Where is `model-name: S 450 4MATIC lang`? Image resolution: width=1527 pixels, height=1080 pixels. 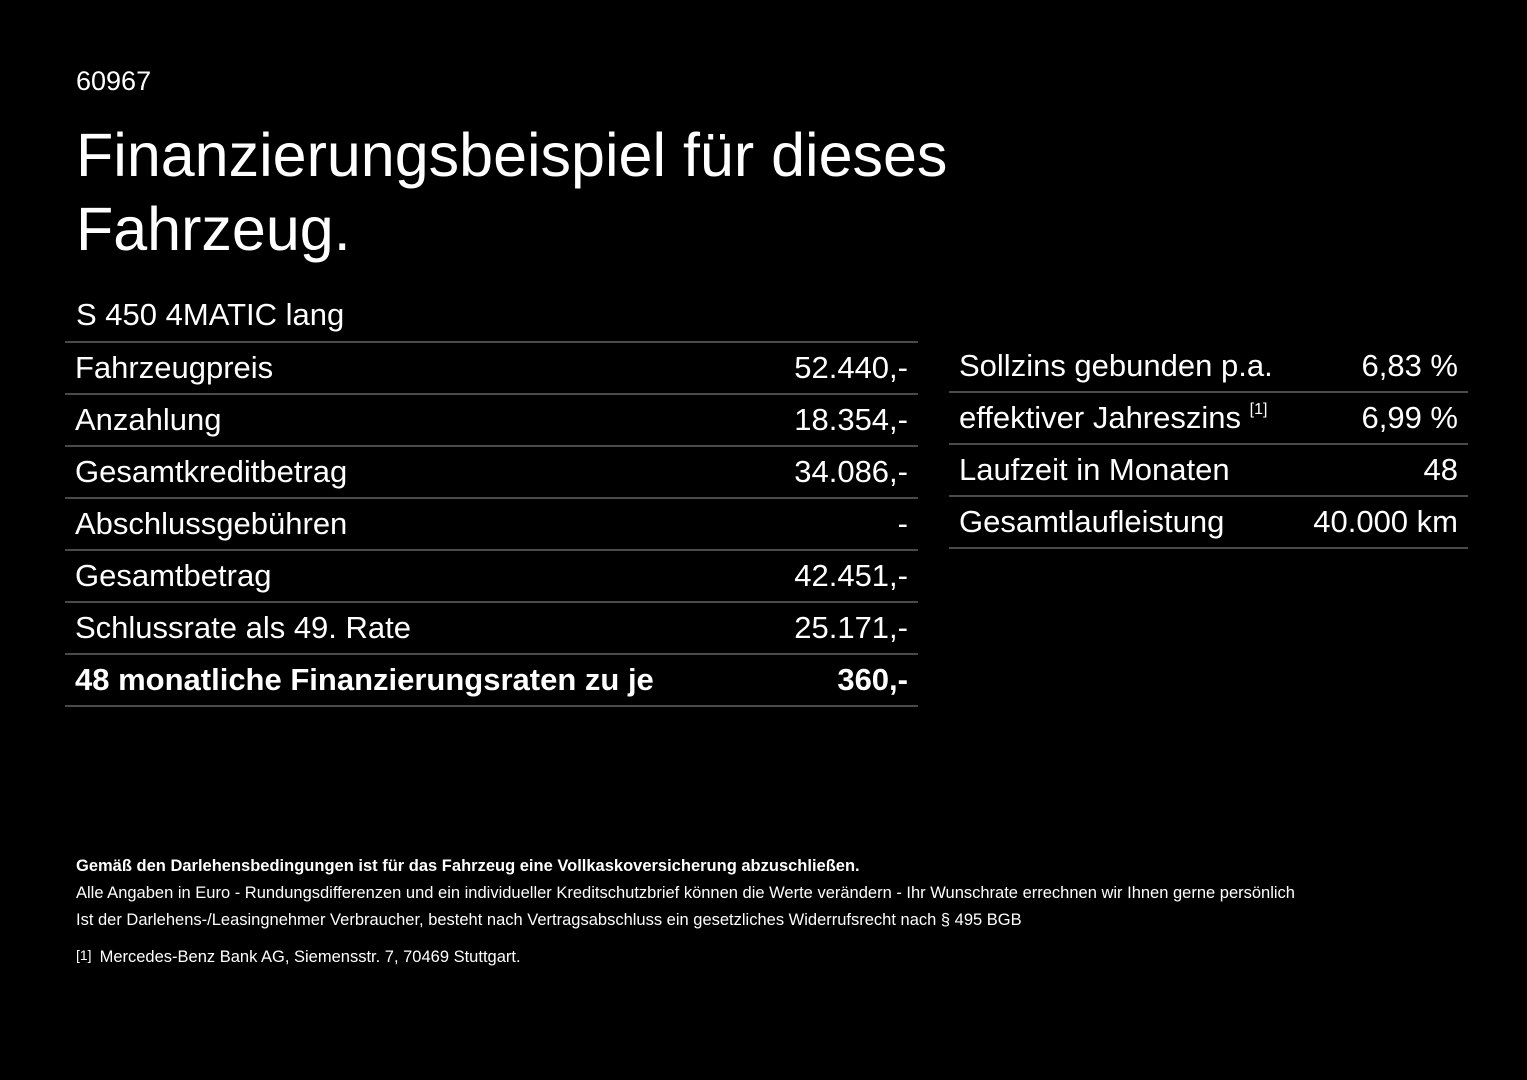
model-name: S 450 4MATIC lang is located at coordinates (210, 314).